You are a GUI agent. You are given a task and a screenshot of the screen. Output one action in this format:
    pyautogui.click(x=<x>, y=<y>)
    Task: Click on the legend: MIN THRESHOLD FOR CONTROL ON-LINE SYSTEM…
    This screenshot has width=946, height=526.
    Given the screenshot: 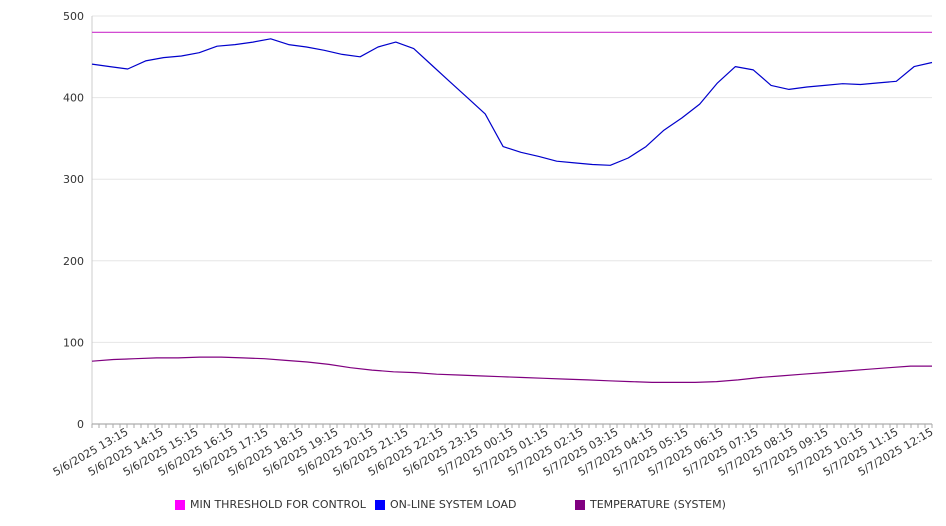 What is the action you would take?
    pyautogui.click(x=473, y=508)
    